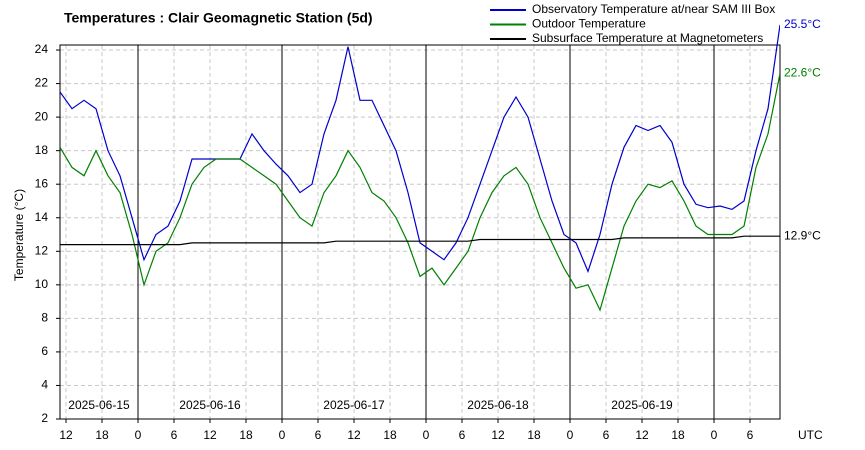 The width and height of the screenshot is (865, 450). Describe the element at coordinates (44, 385) in the screenshot. I see `y-tick-label: 4` at that location.